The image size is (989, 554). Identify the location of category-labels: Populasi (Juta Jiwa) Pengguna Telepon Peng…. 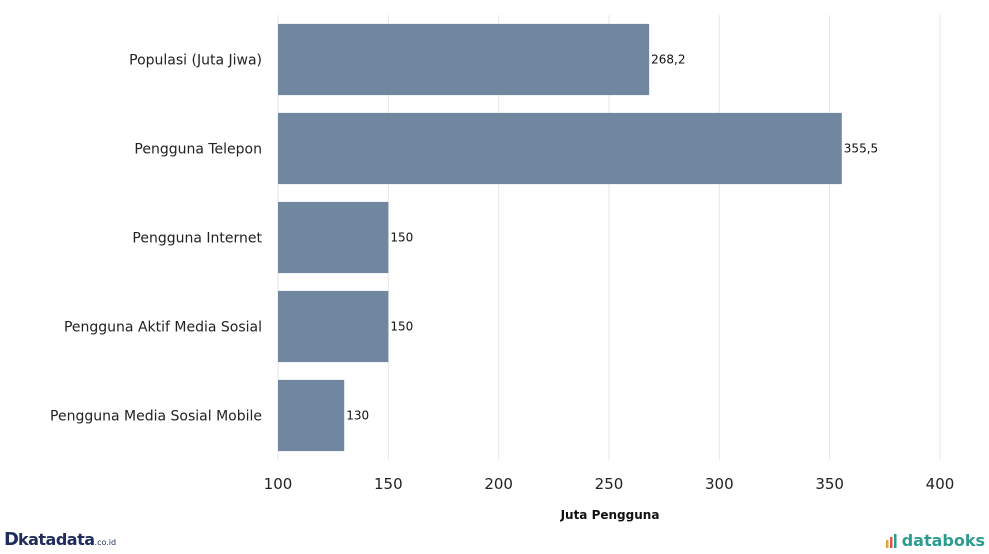
(156, 239).